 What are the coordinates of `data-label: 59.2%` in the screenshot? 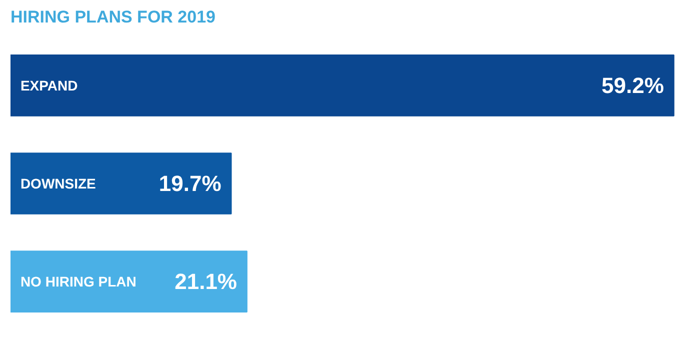 It's located at (633, 85).